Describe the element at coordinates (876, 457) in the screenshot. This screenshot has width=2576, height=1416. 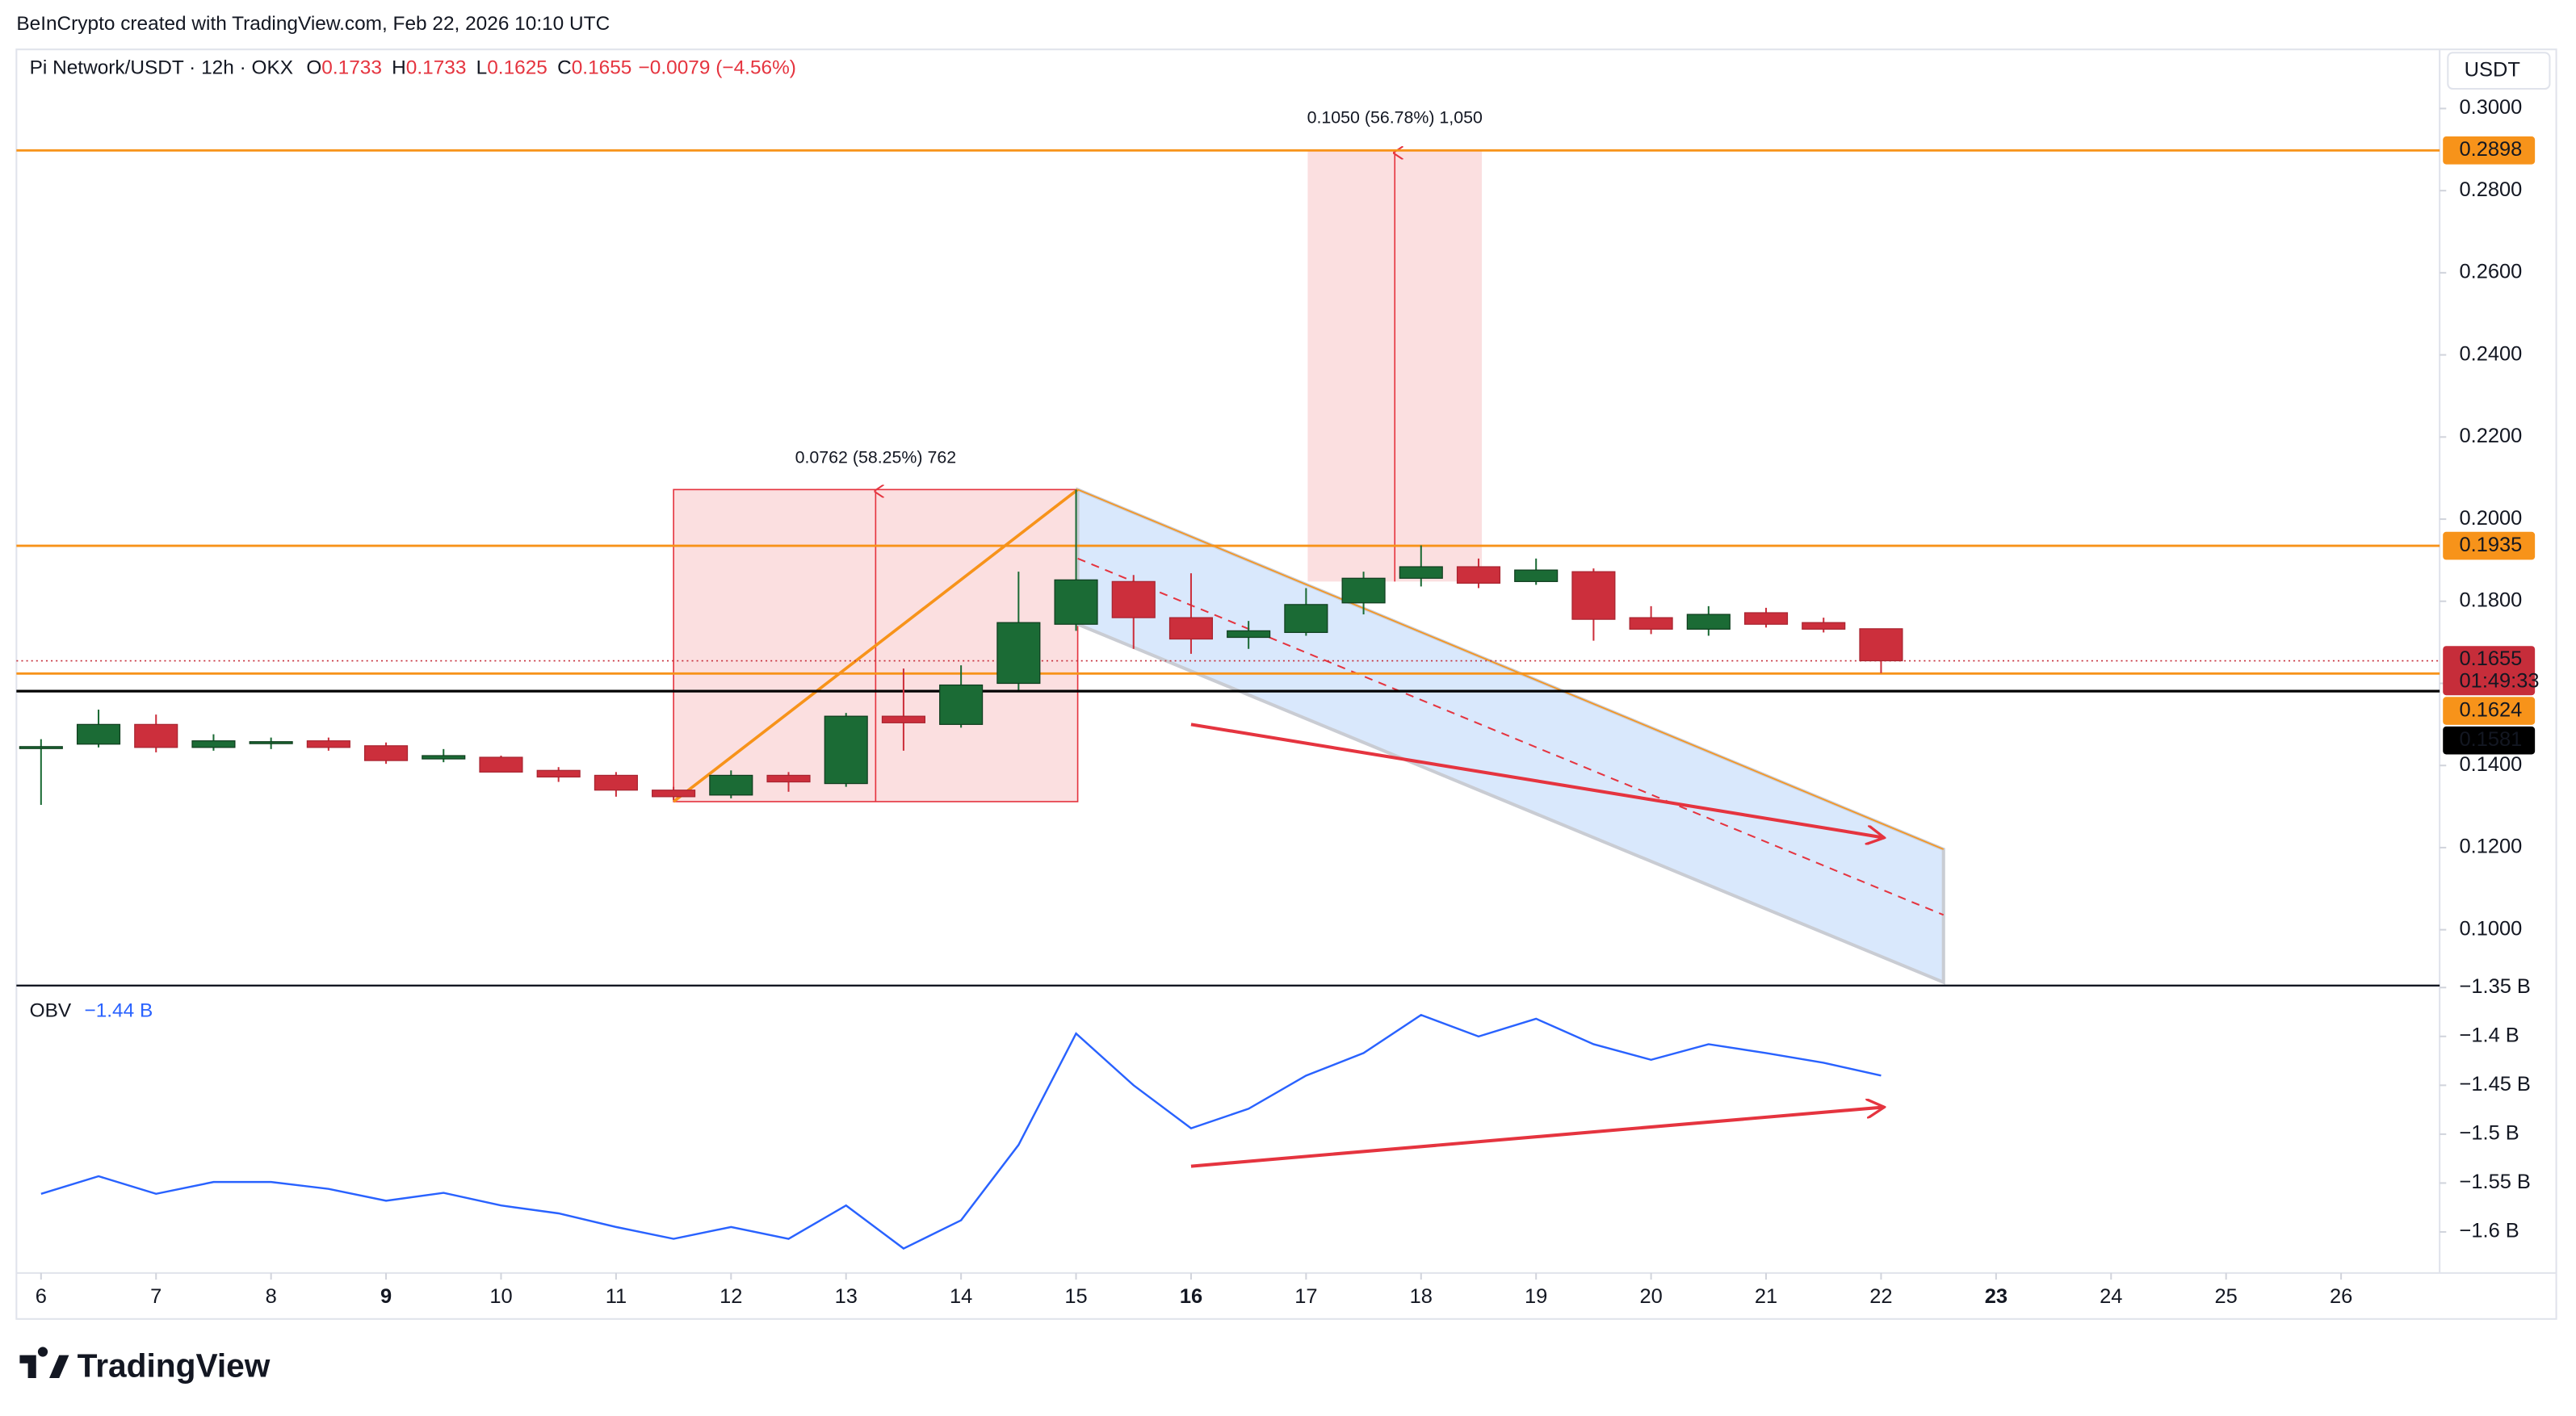
I see `measure-label: 0.0762 (58.25%) 762` at that location.